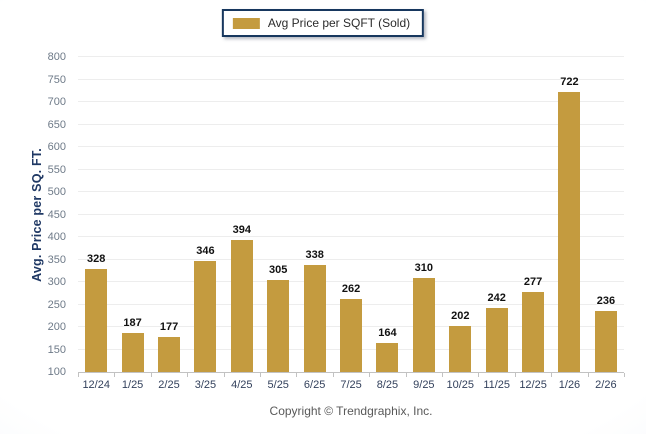 The width and height of the screenshot is (646, 434). I want to click on bar-value-label: 202, so click(460, 316).